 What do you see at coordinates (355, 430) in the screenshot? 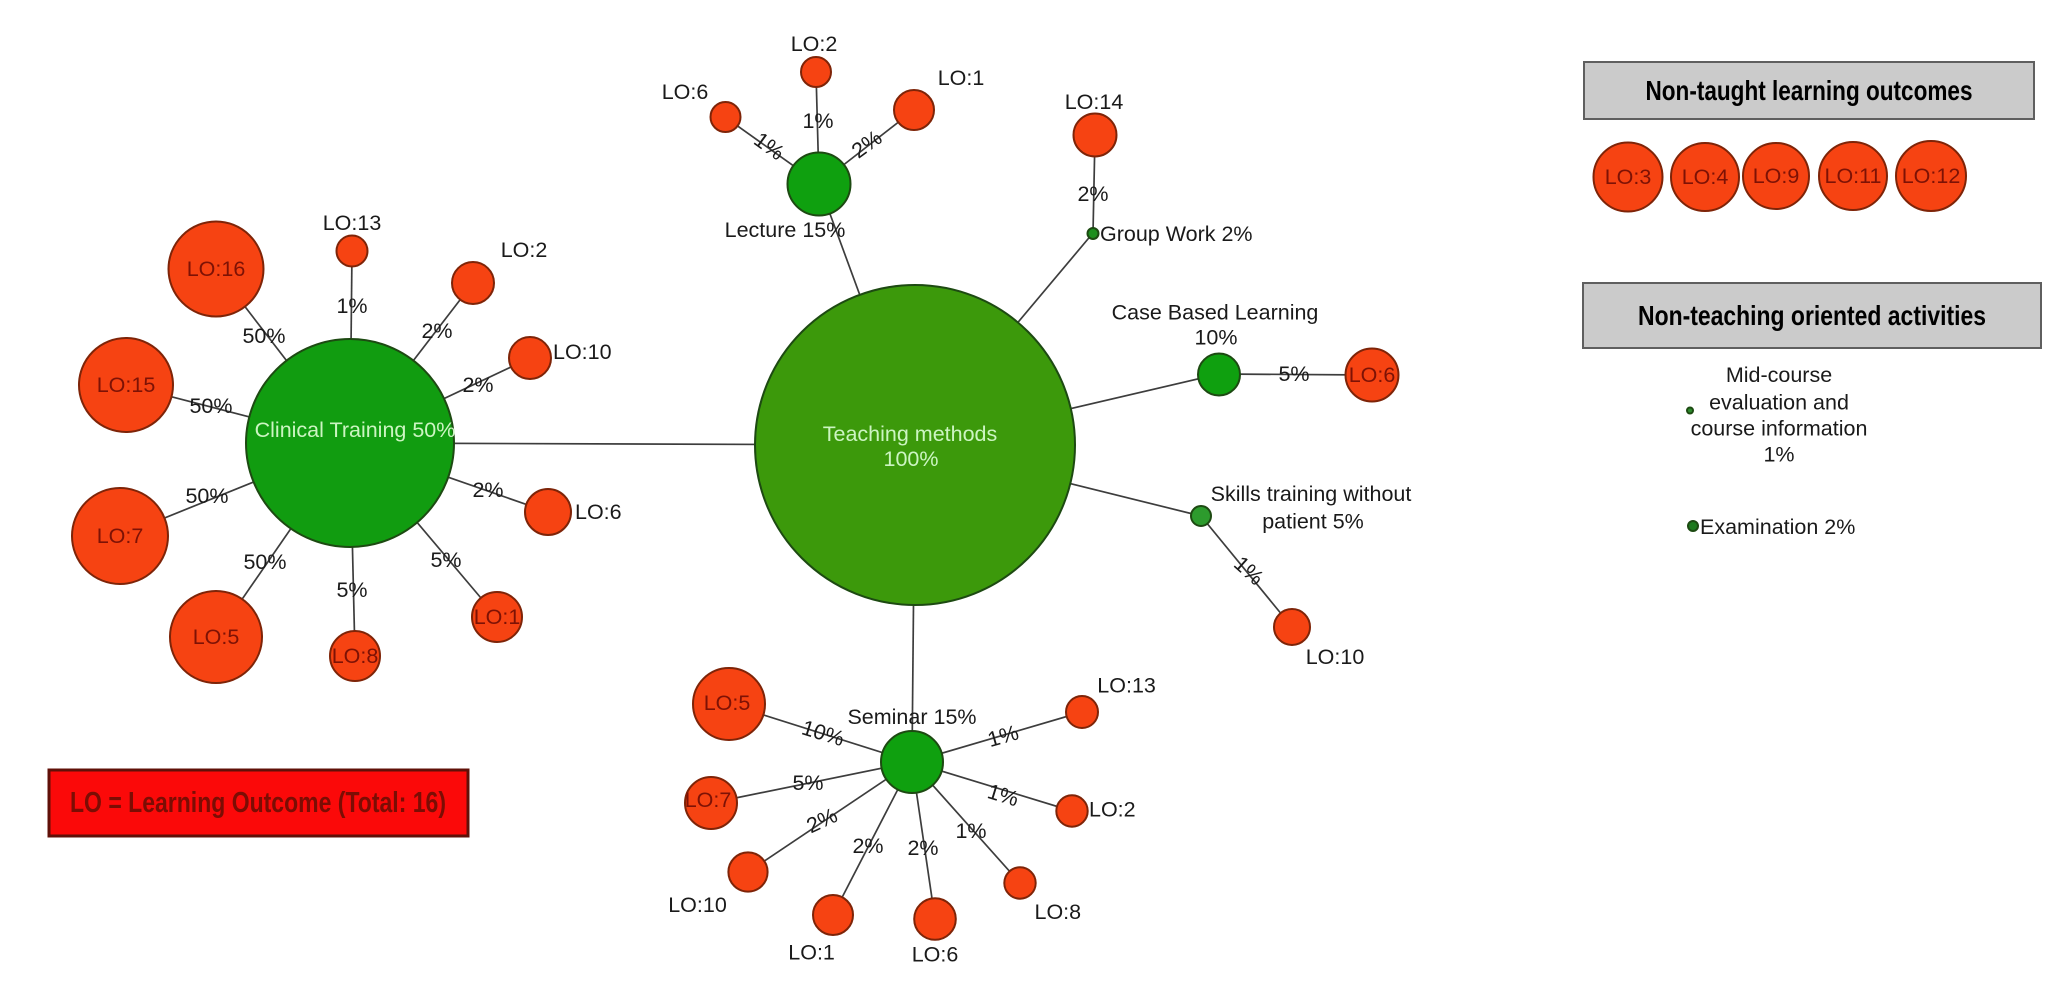
I see `svg-text: Clinical Training 50%` at bounding box center [355, 430].